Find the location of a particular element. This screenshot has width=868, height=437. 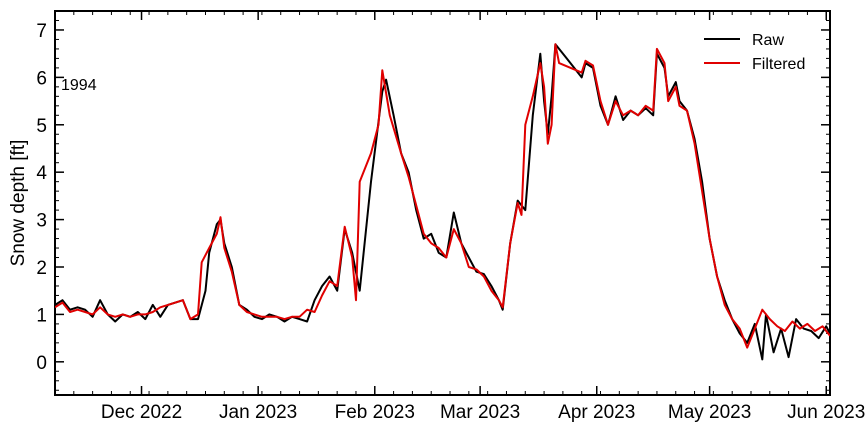

y-tick-label: 4 is located at coordinates (41, 173).